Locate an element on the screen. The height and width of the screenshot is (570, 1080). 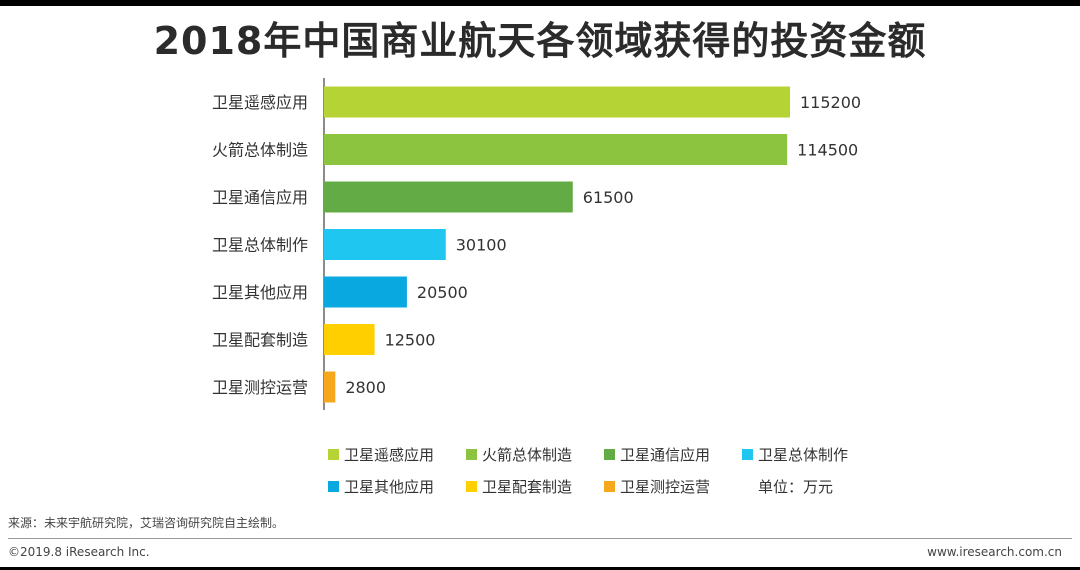
legend-item: 卫星通信应用 is located at coordinates (673, 454).